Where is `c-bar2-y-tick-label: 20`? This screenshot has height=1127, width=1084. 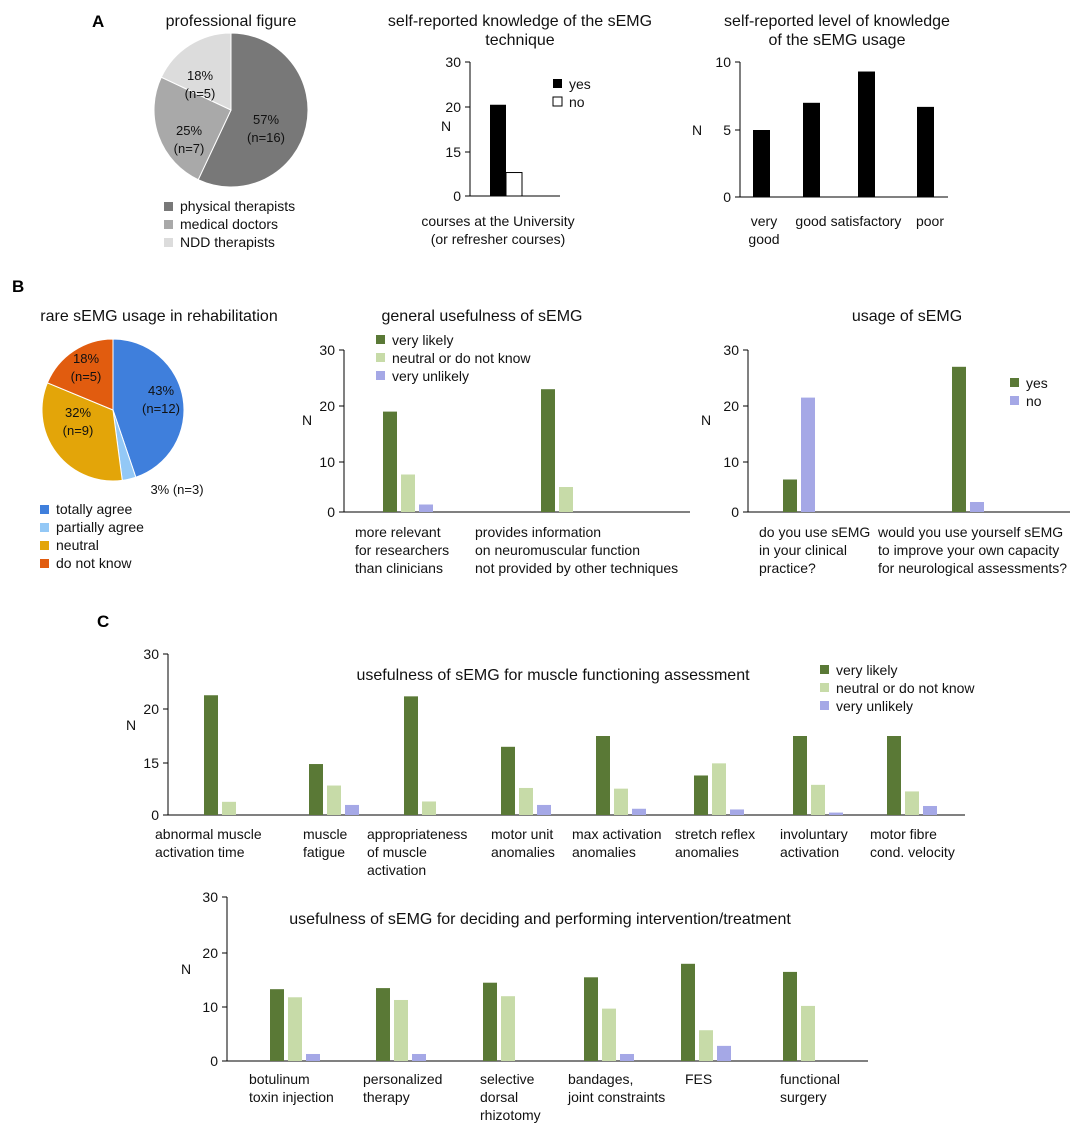
c-bar2-y-tick-label: 20 is located at coordinates (210, 953).